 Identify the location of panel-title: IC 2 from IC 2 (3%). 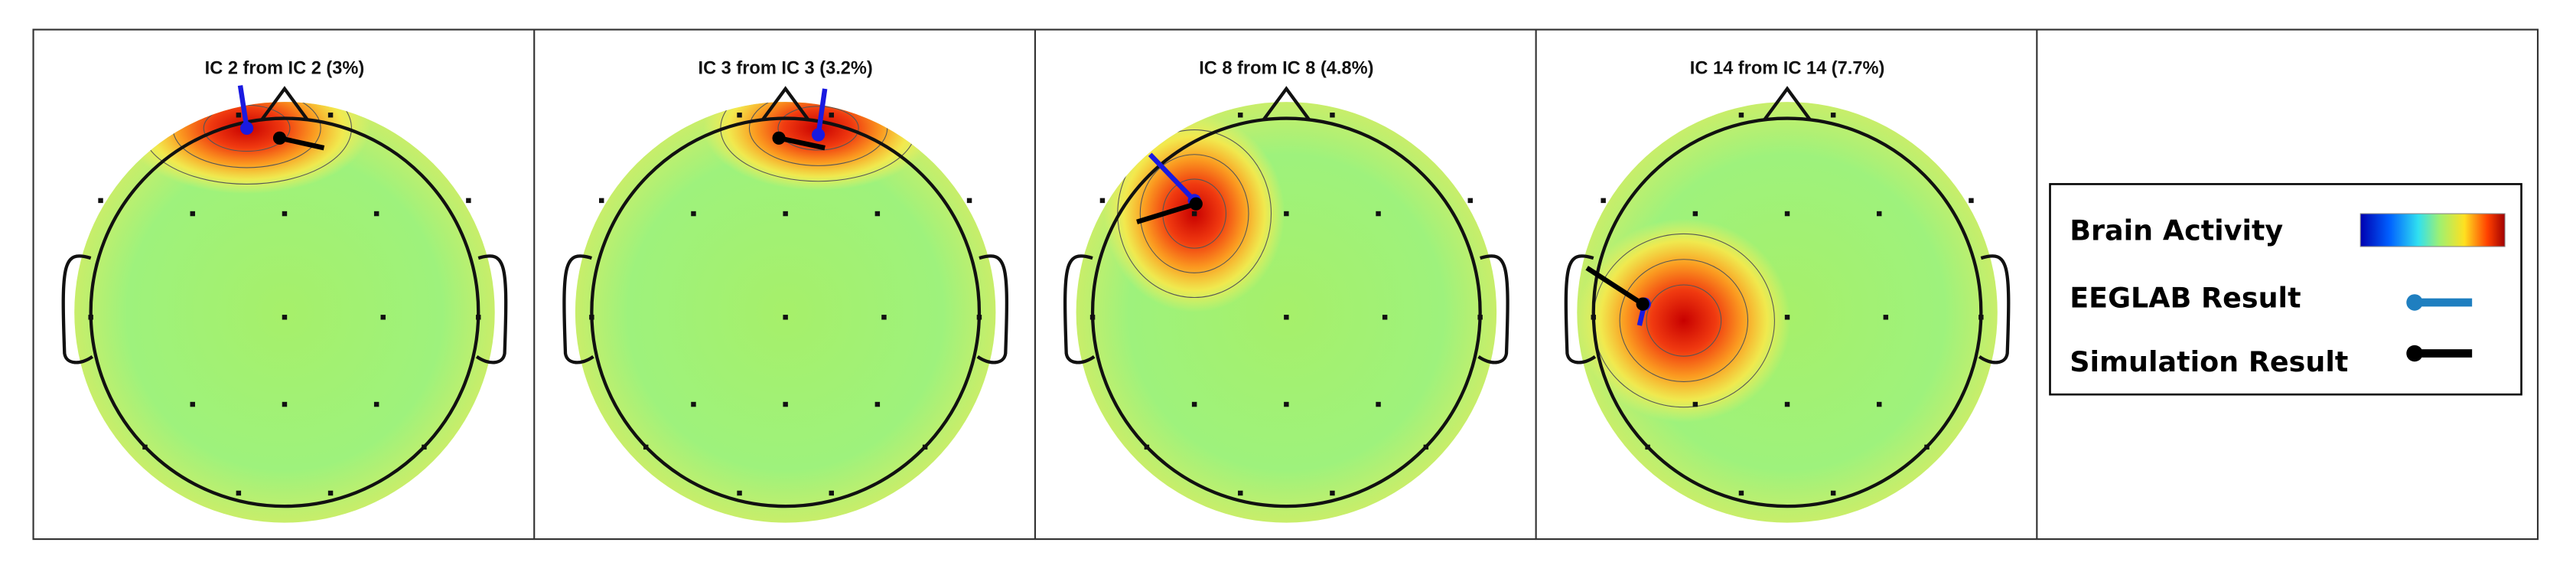
(285, 69).